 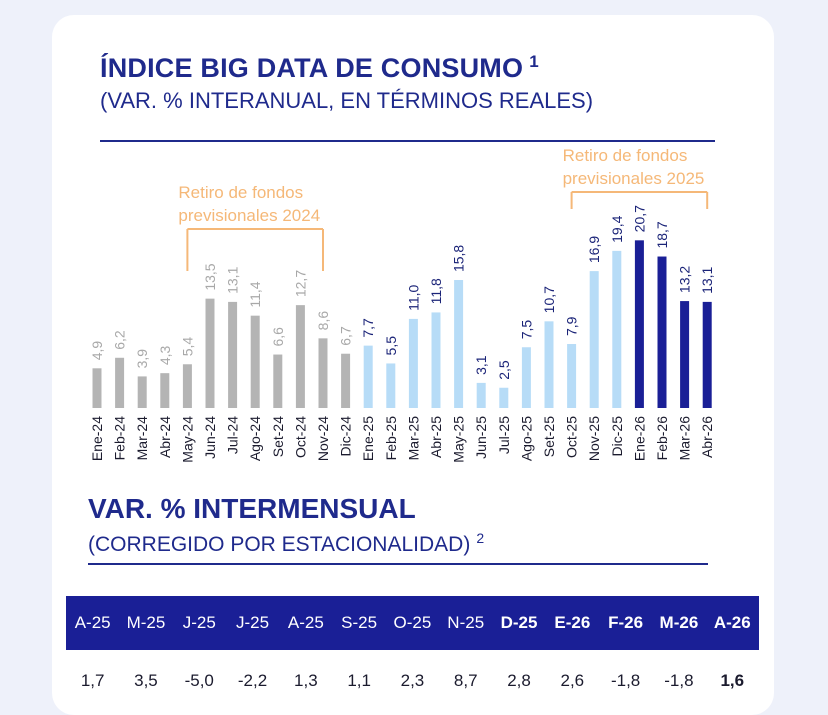 I want to click on bar-value-label: 5,4, so click(x=187, y=347).